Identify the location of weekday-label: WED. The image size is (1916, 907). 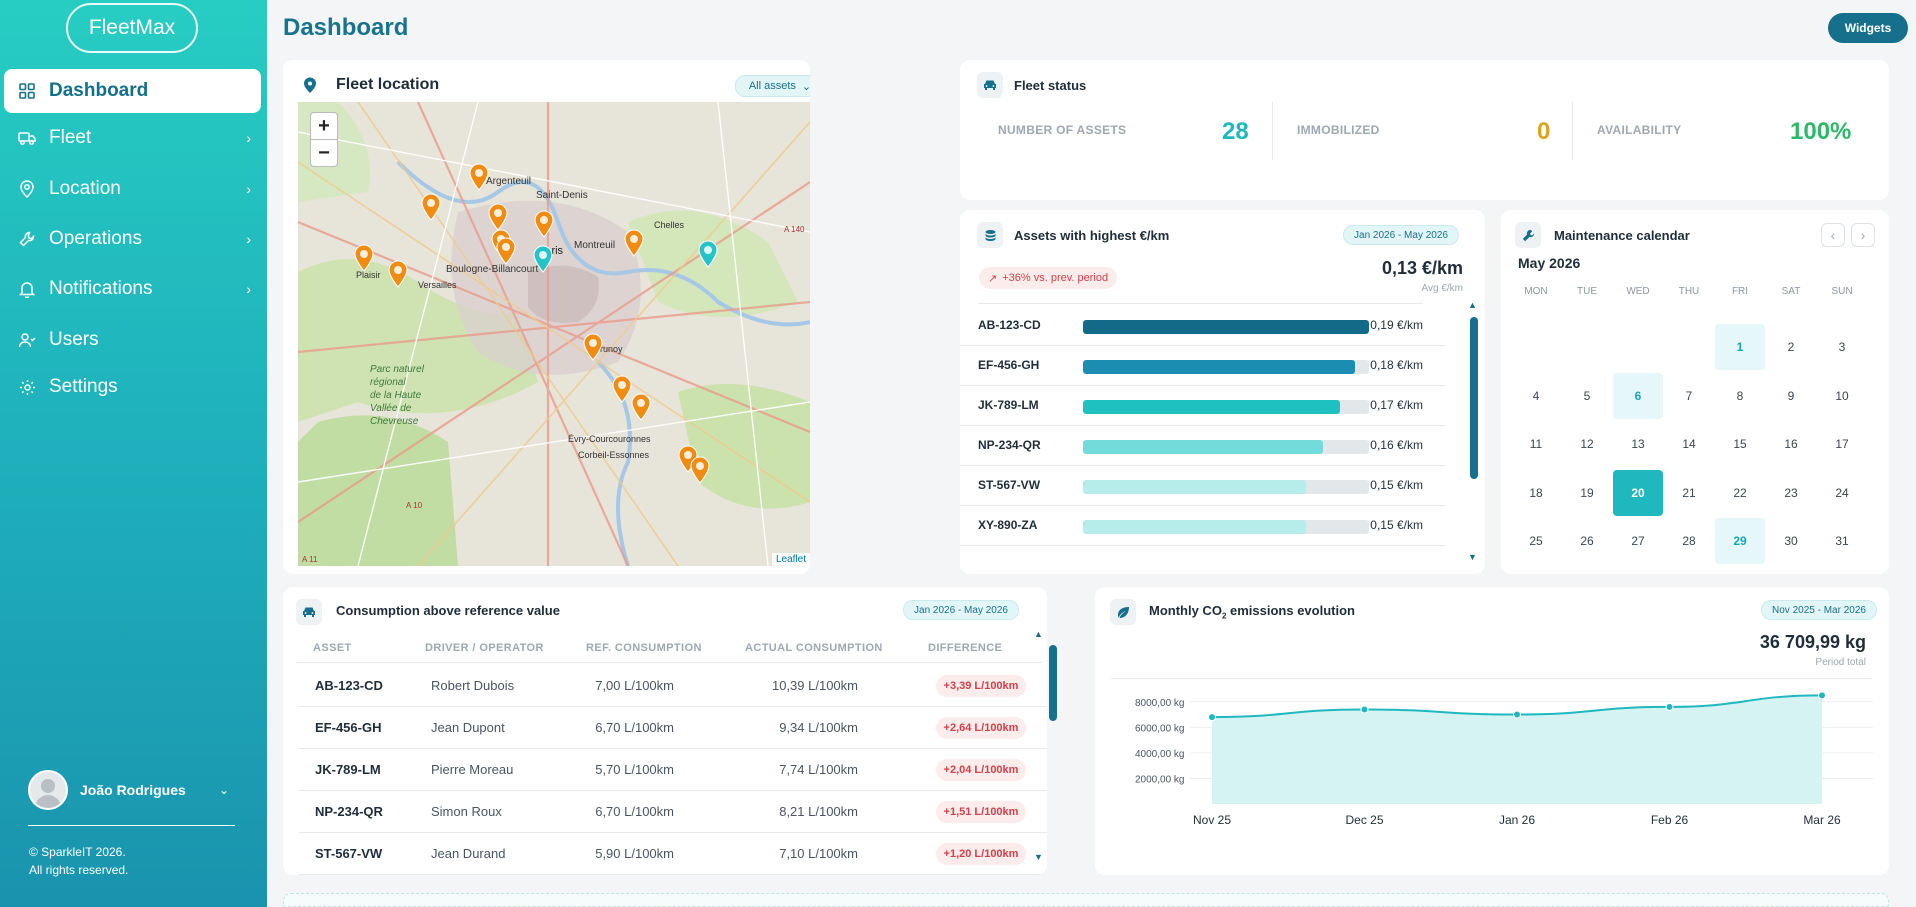
(1638, 291).